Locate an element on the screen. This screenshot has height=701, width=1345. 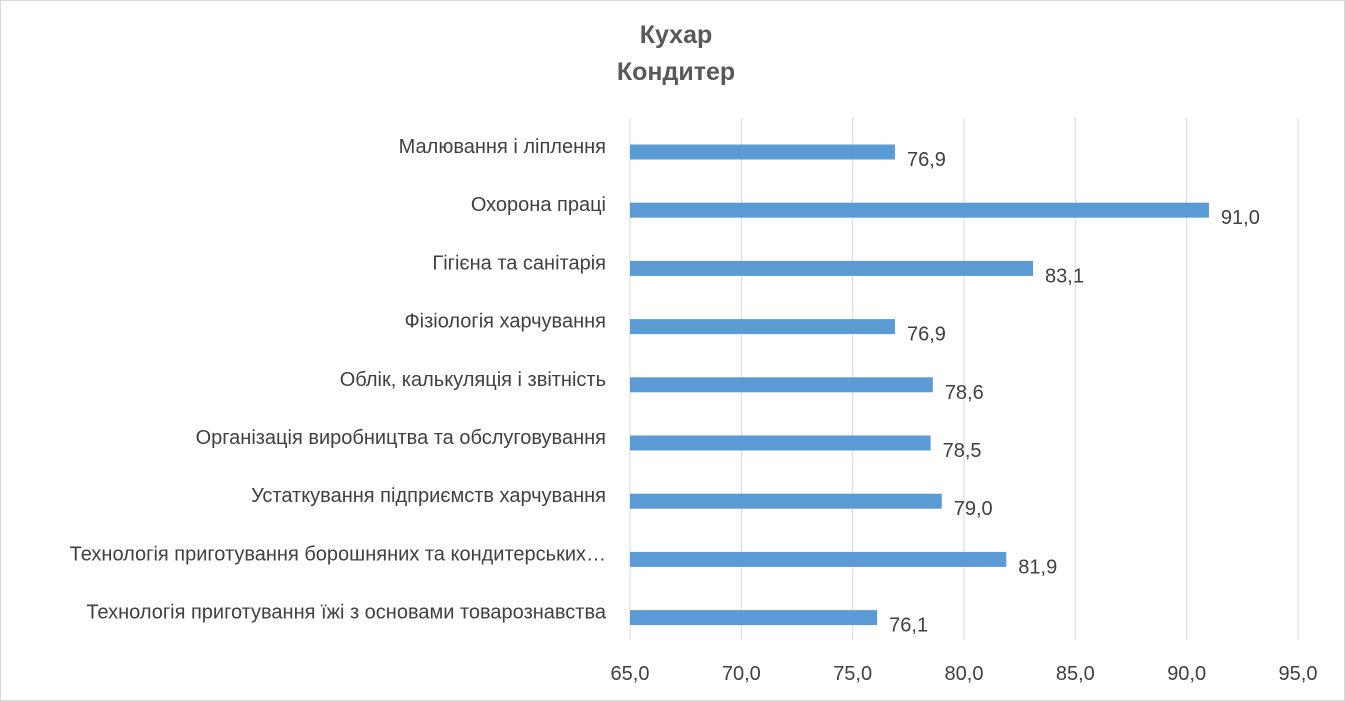
category-label: Малювання і ліплення is located at coordinates (502, 147).